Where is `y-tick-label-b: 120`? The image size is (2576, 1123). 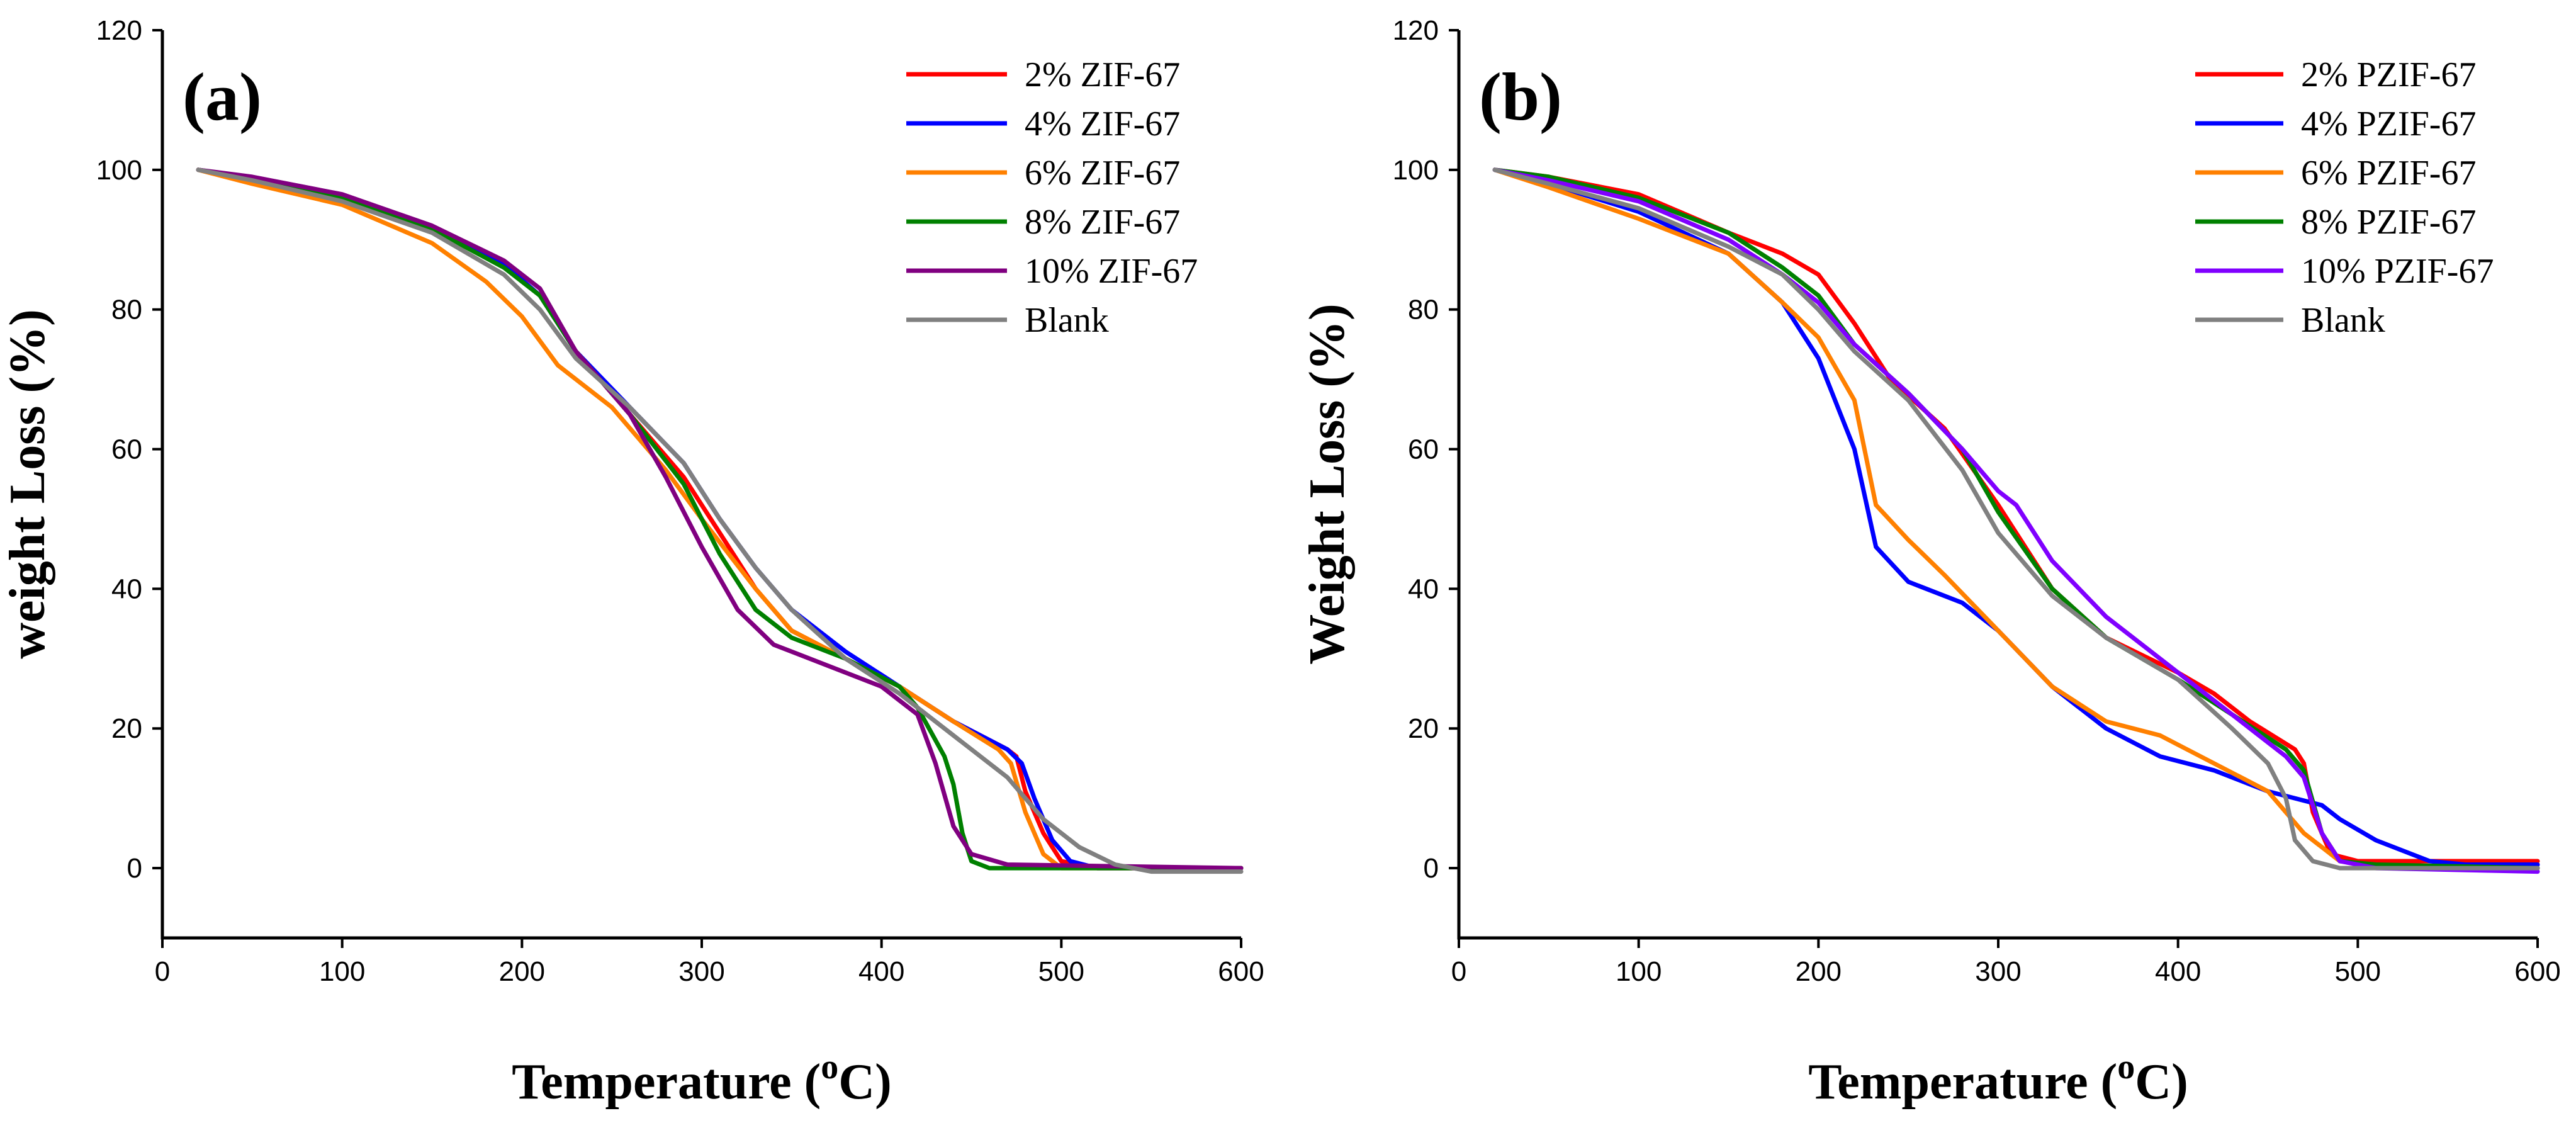
y-tick-label-b: 120 is located at coordinates (1416, 30).